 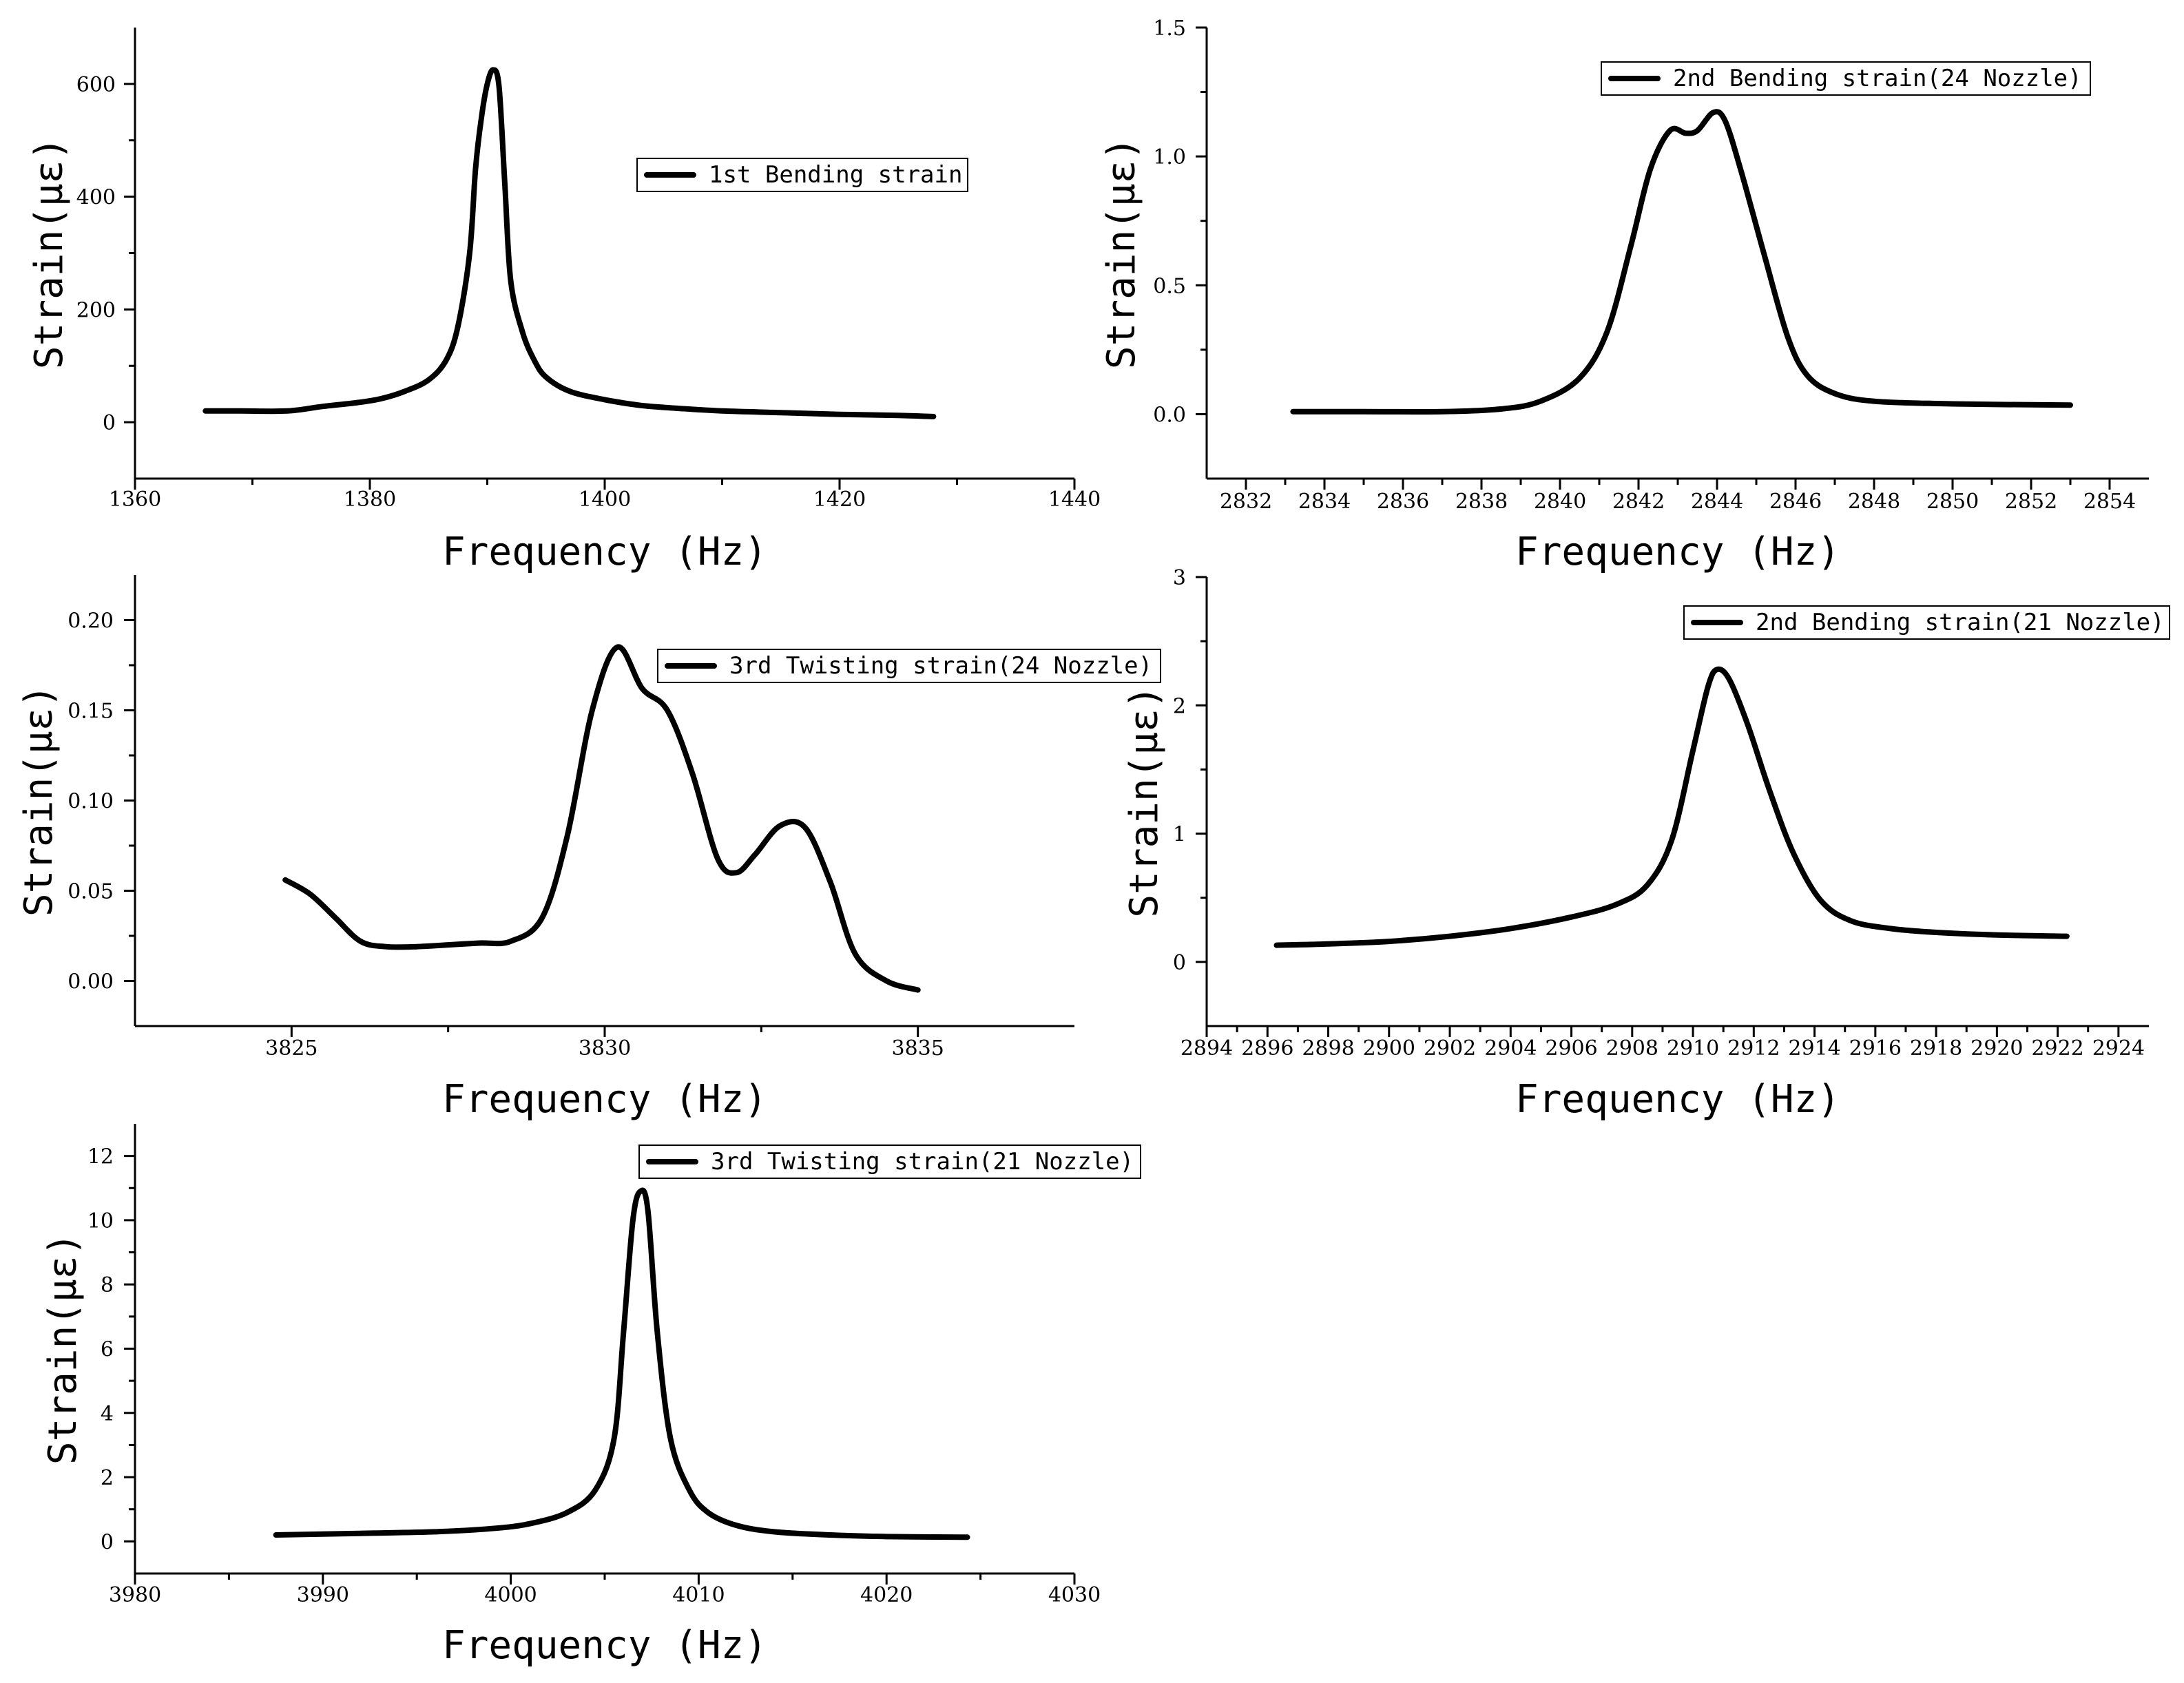 What do you see at coordinates (940, 666) in the screenshot?
I see `legend-label: 3rd Twisting strain(24 Nozzle)` at bounding box center [940, 666].